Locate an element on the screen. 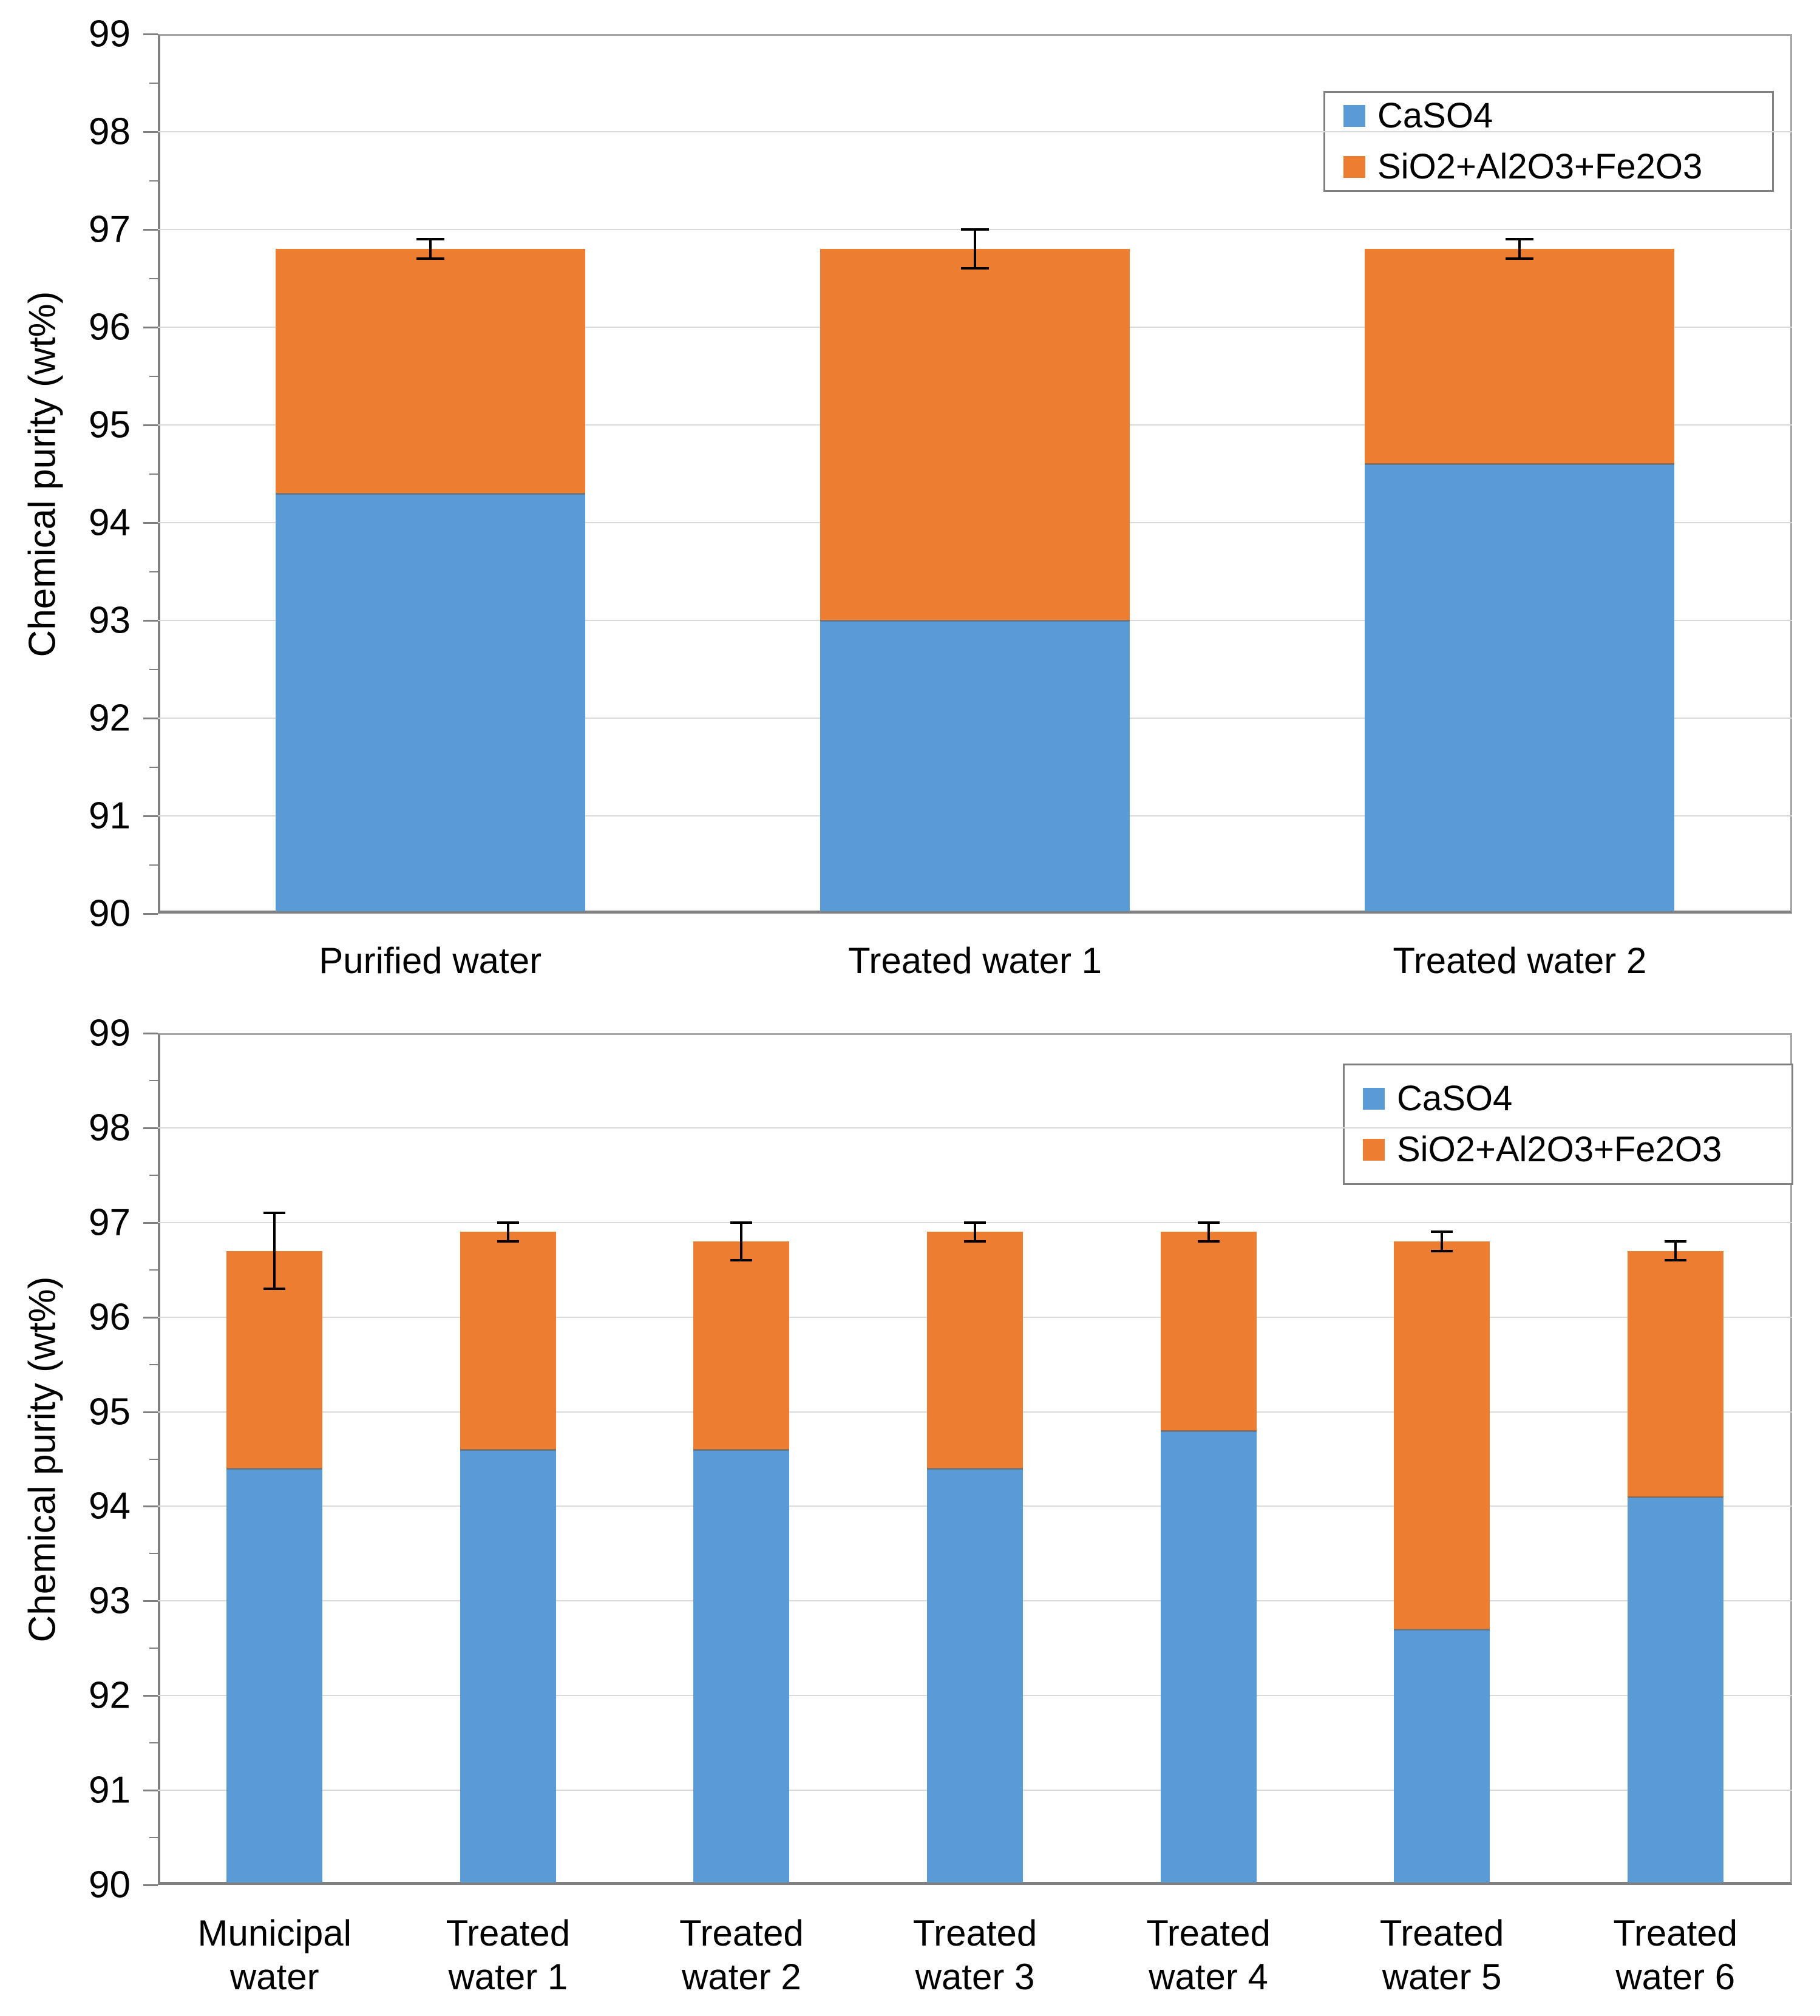 The height and width of the screenshot is (2016, 1820). x-category-label: Treated water 6 is located at coordinates (1675, 1955).